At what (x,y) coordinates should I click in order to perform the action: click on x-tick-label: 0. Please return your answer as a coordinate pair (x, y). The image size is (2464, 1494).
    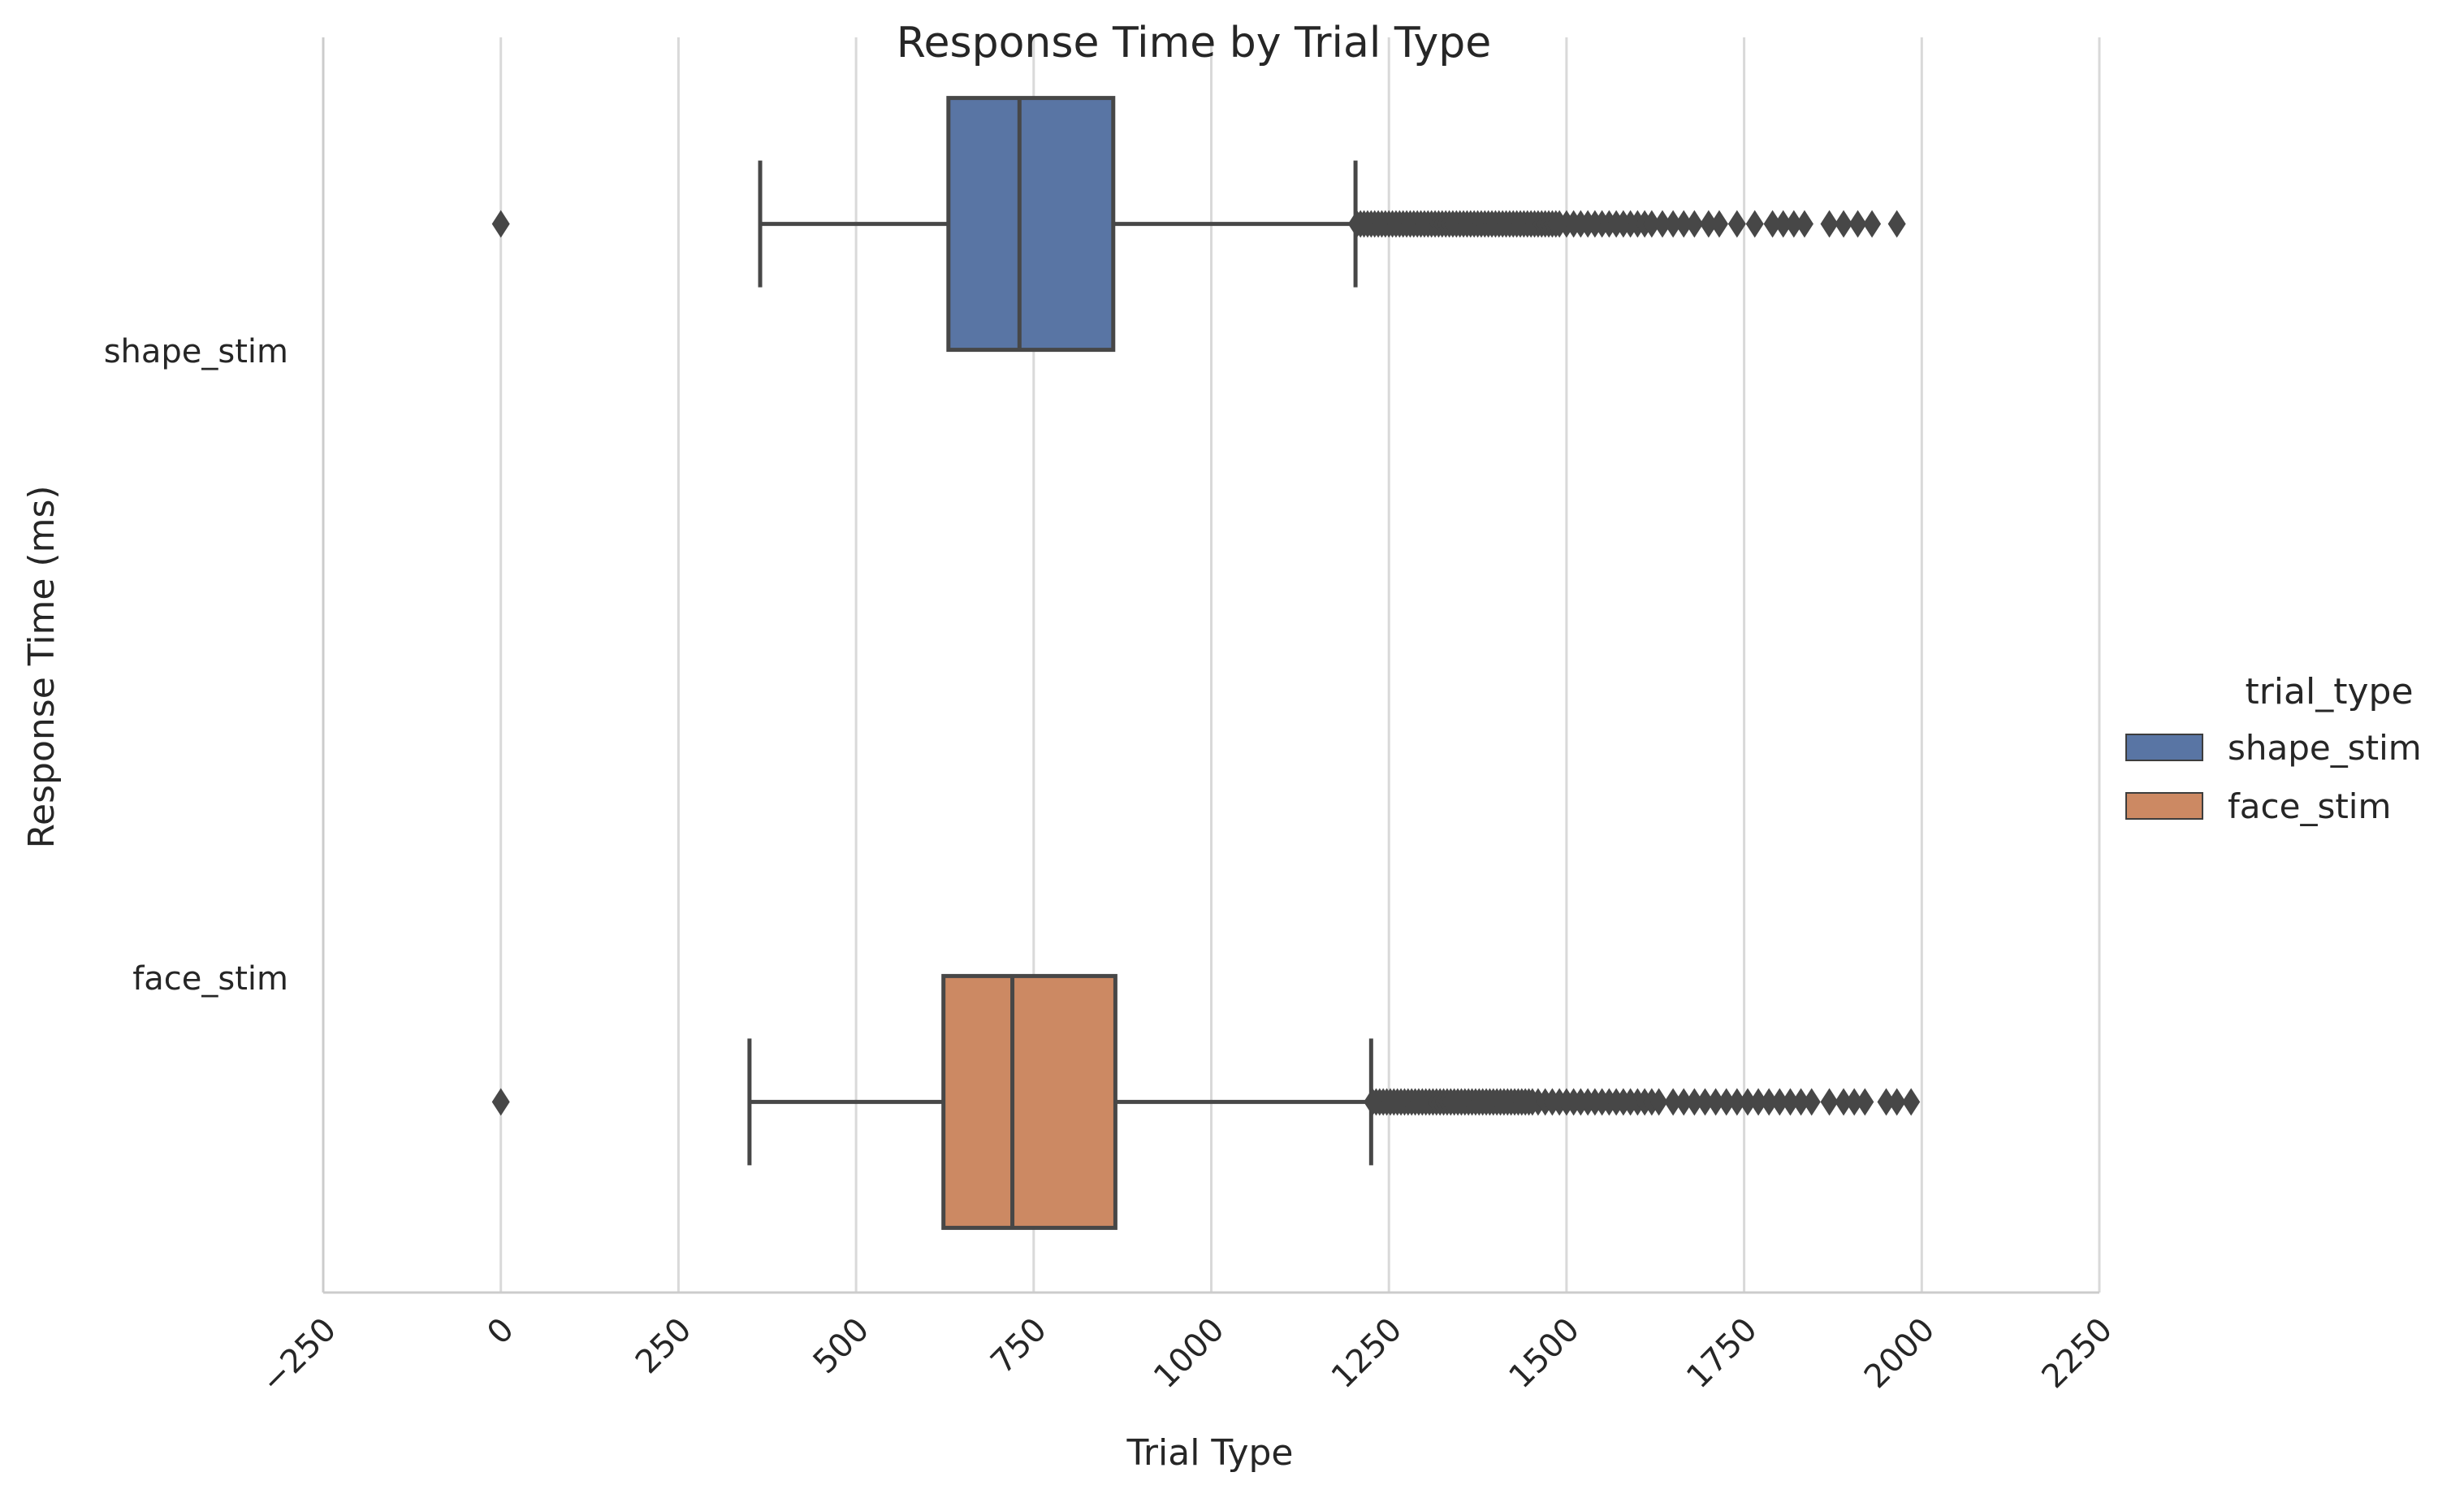
    Looking at the image, I should click on (500, 1332).